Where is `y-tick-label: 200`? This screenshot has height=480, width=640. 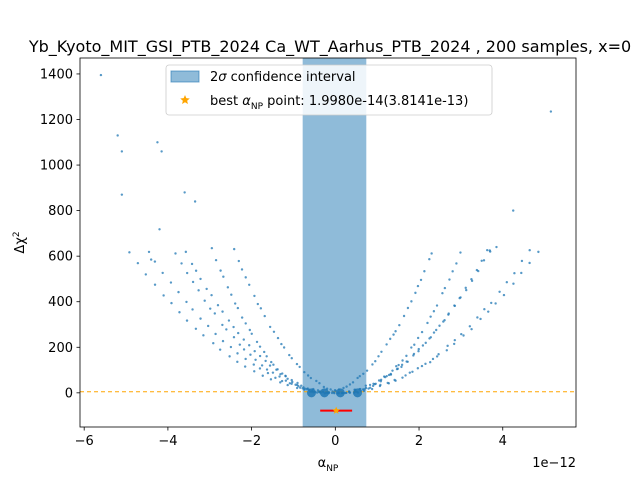
y-tick-label: 200 is located at coordinates (60, 348).